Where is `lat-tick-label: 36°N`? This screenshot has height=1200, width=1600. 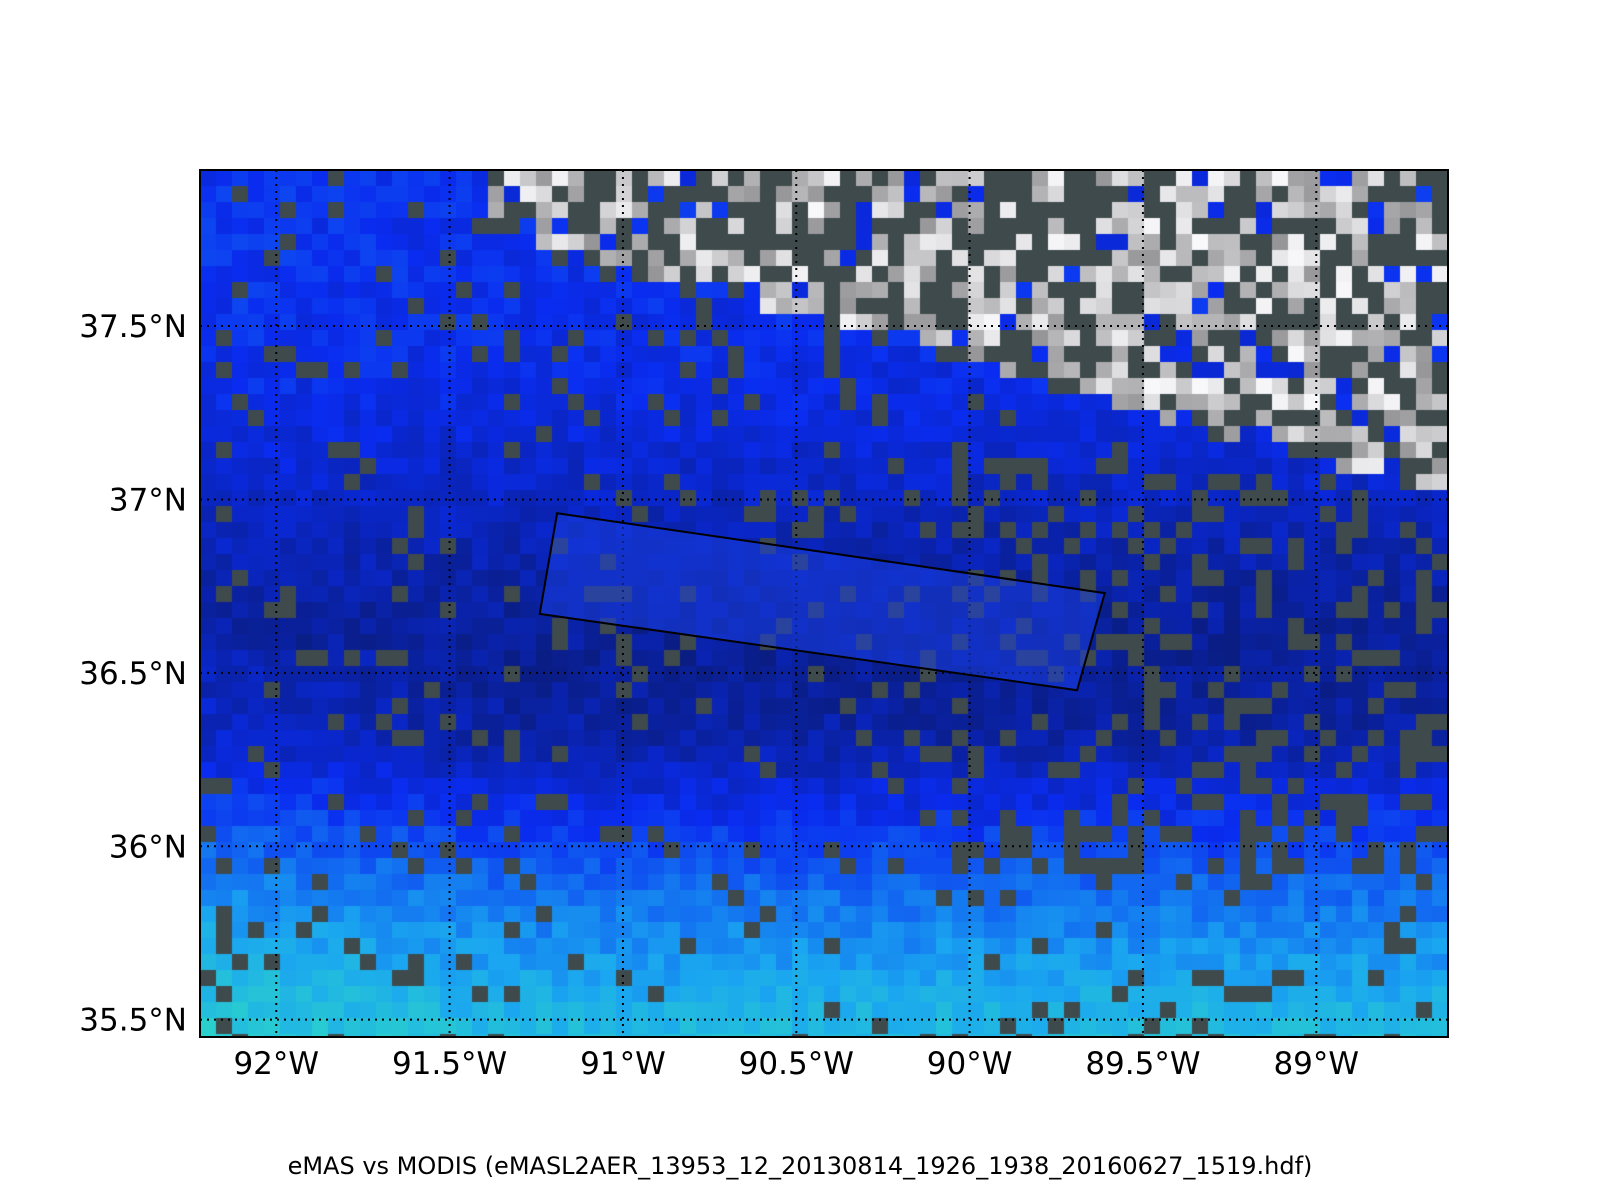
lat-tick-label: 36°N is located at coordinates (148, 847).